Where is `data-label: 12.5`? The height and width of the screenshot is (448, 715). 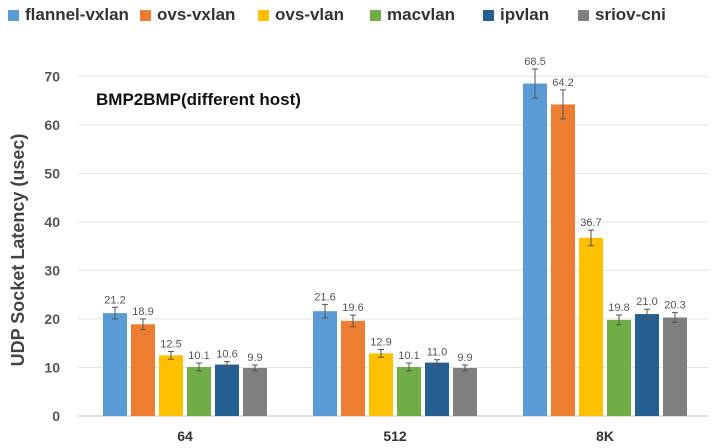 data-label: 12.5 is located at coordinates (170, 344).